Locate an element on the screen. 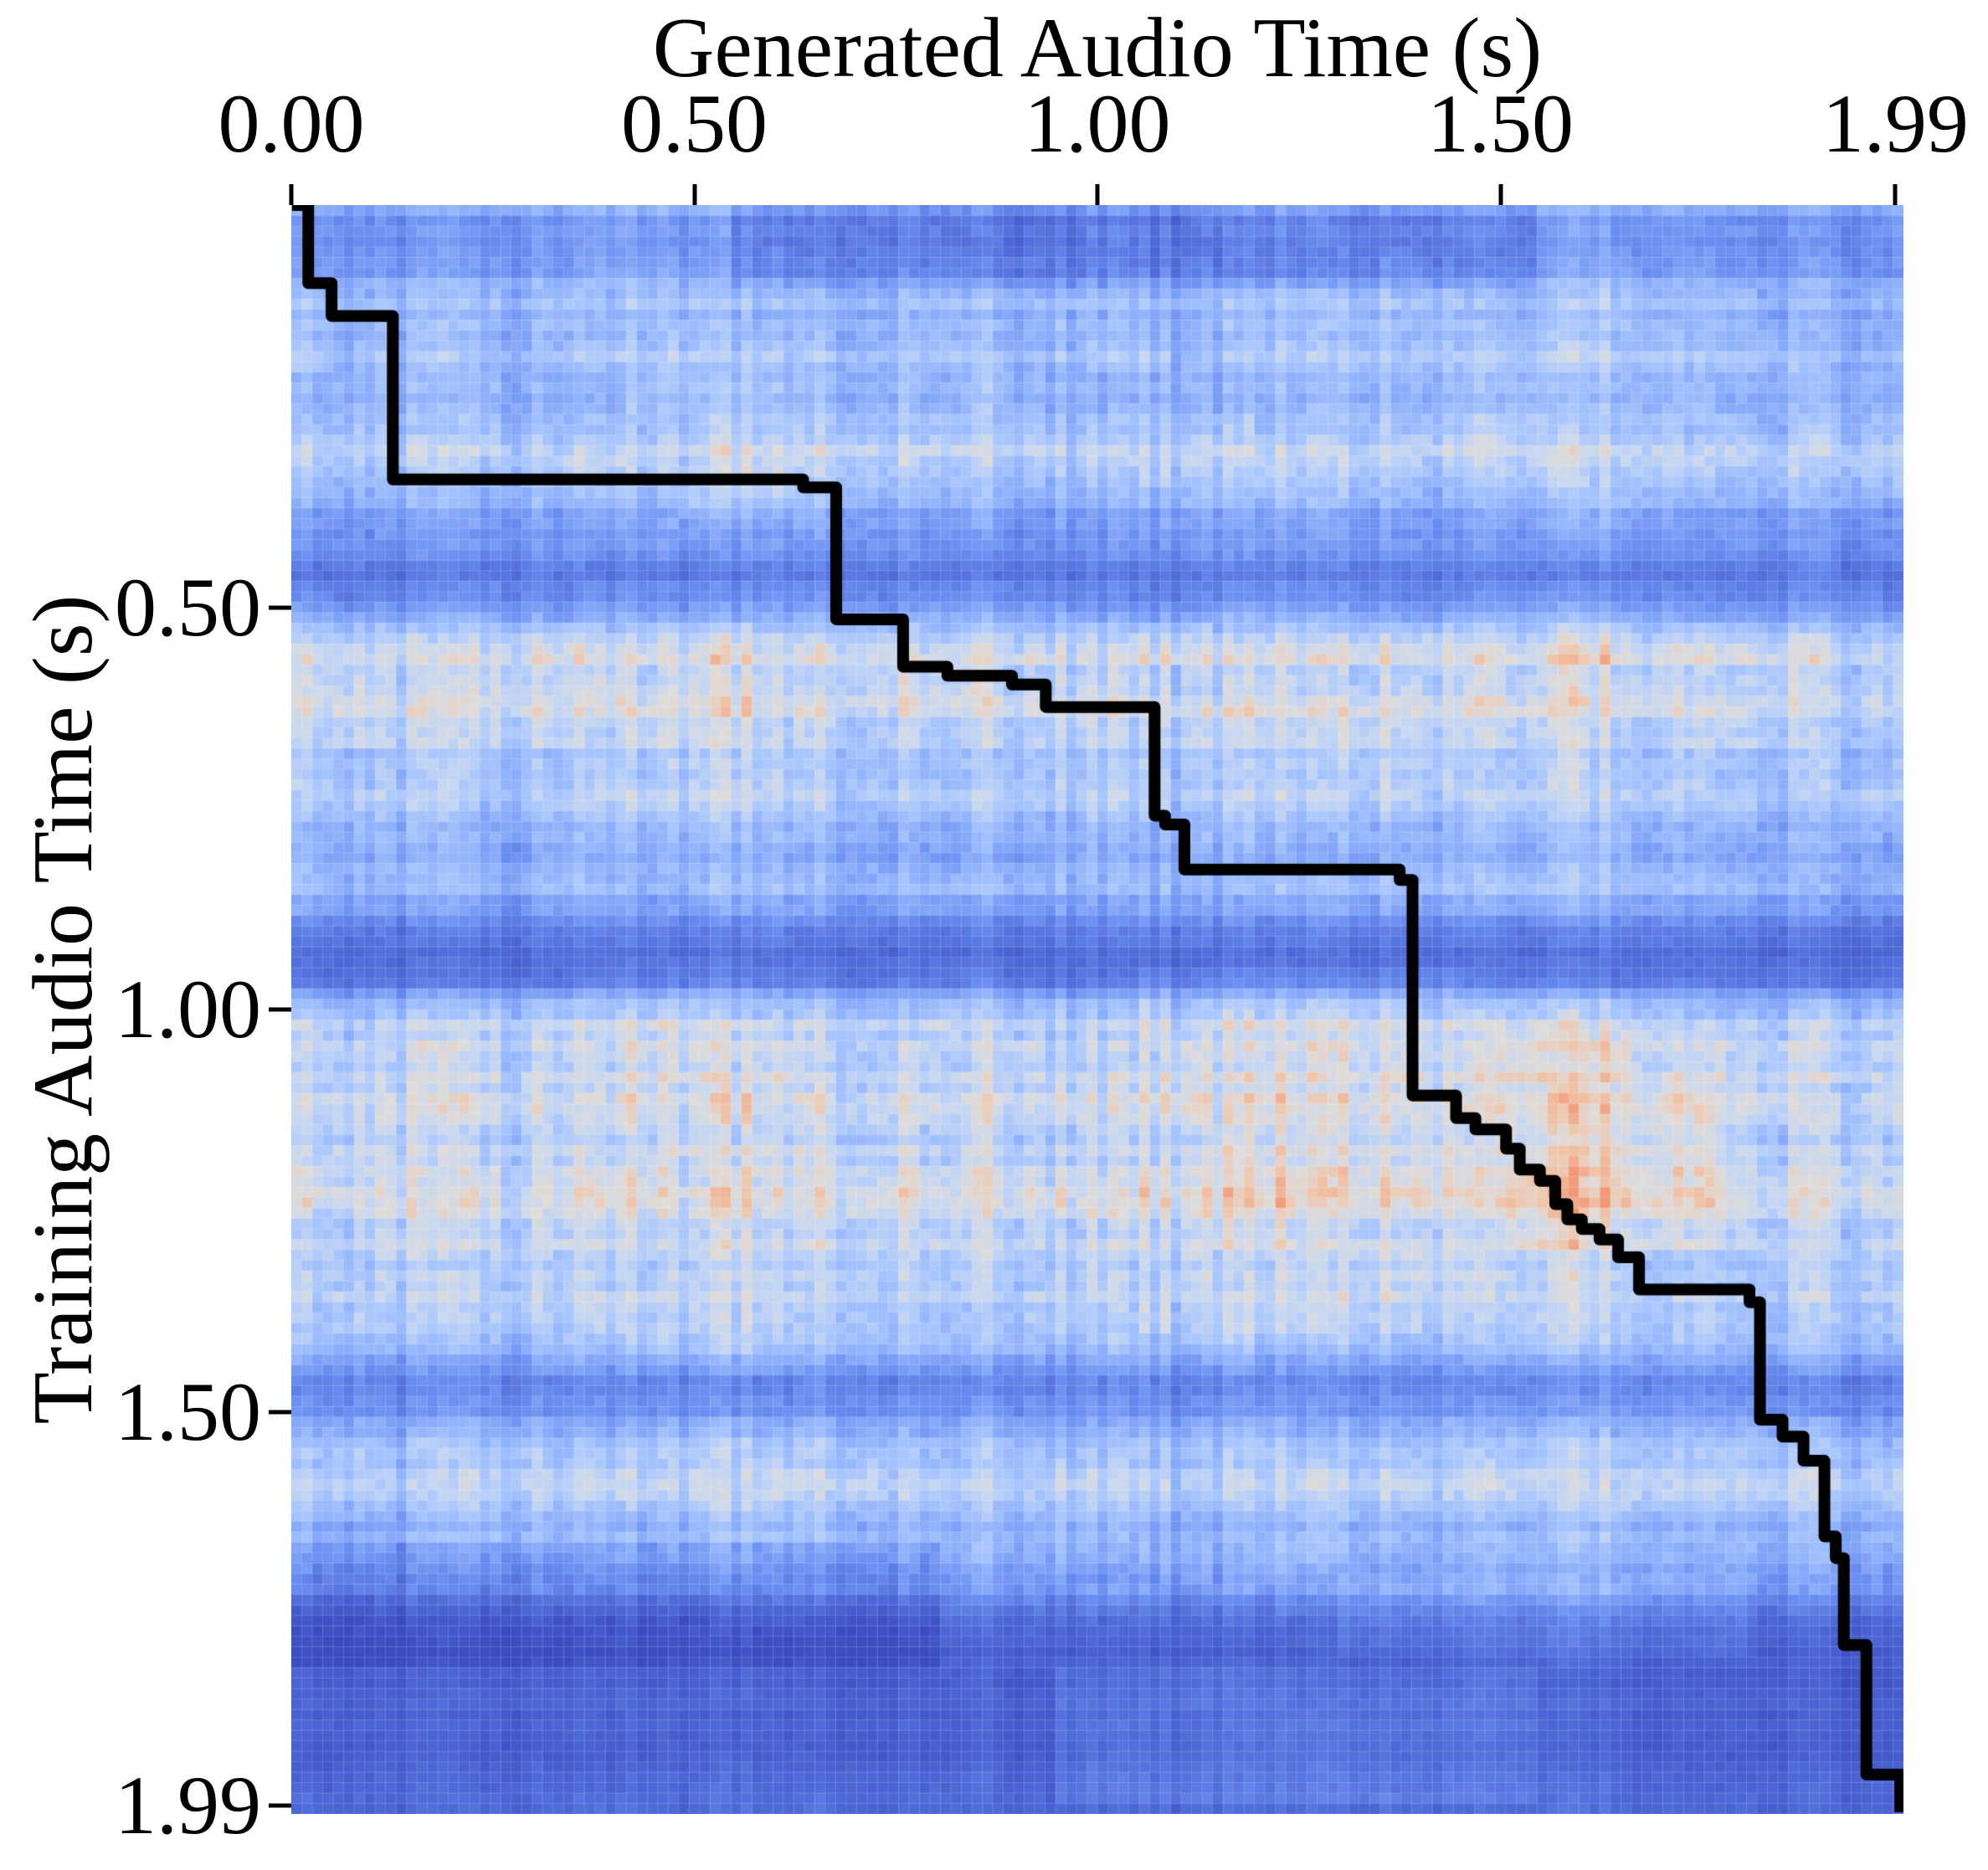  x-tick-label-1.99: 1.99 is located at coordinates (1895, 123).